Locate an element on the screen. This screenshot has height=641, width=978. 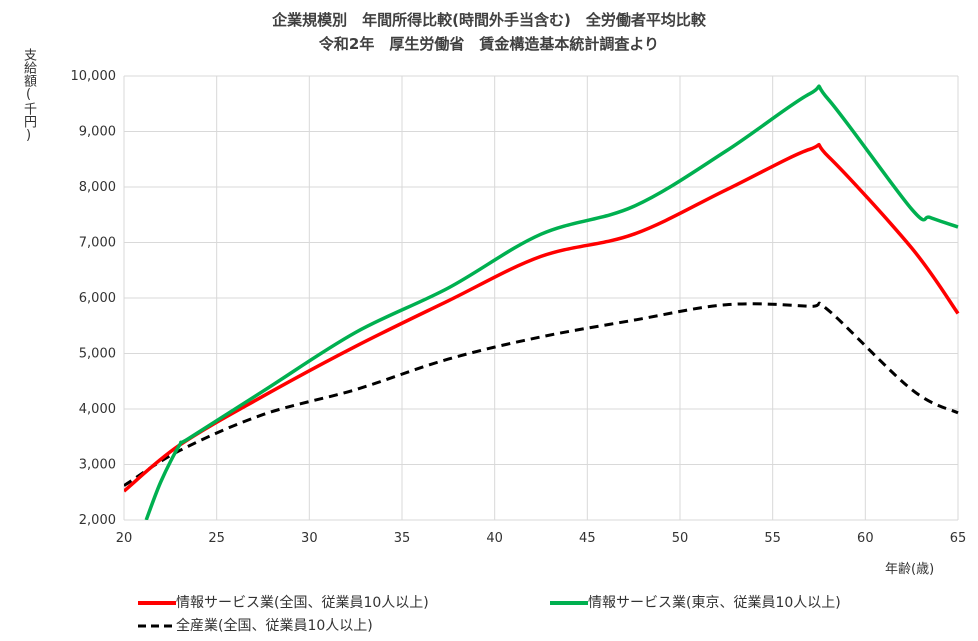
x-axis-label: 年齢(歳) is located at coordinates (910, 569).